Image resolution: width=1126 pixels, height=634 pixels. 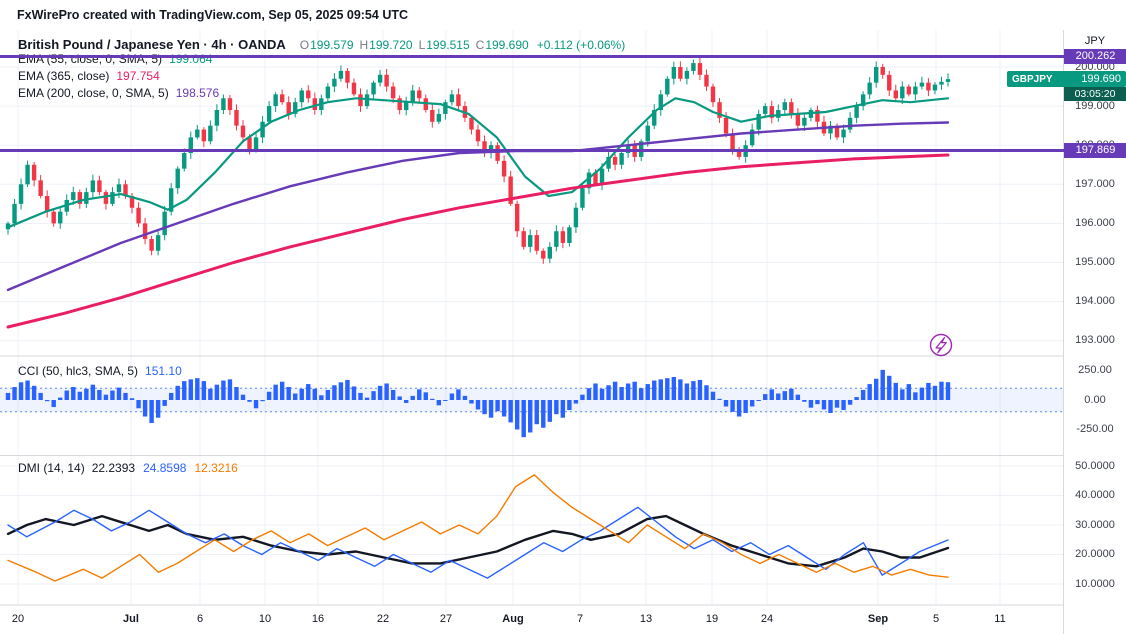 What do you see at coordinates (1095, 399) in the screenshot?
I see `axis-label: 0.00` at bounding box center [1095, 399].